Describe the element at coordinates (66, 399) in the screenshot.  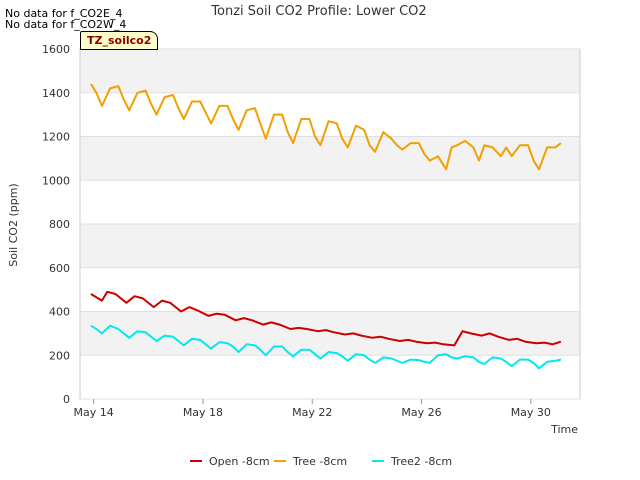
I see `y-tick-label: 0` at that location.